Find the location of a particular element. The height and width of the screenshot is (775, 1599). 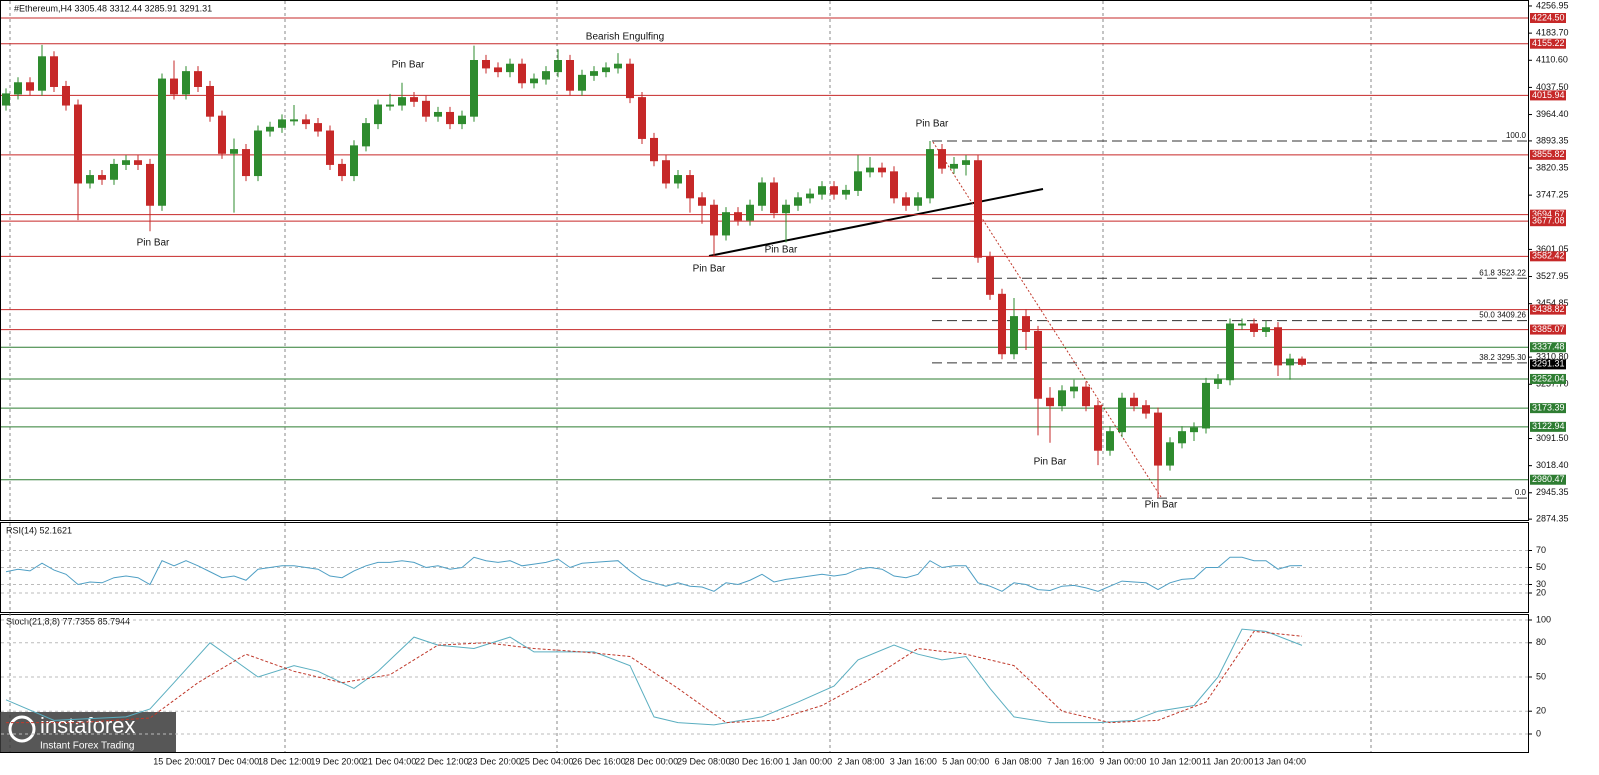

level-label: 3122.94 is located at coordinates (1548, 426).